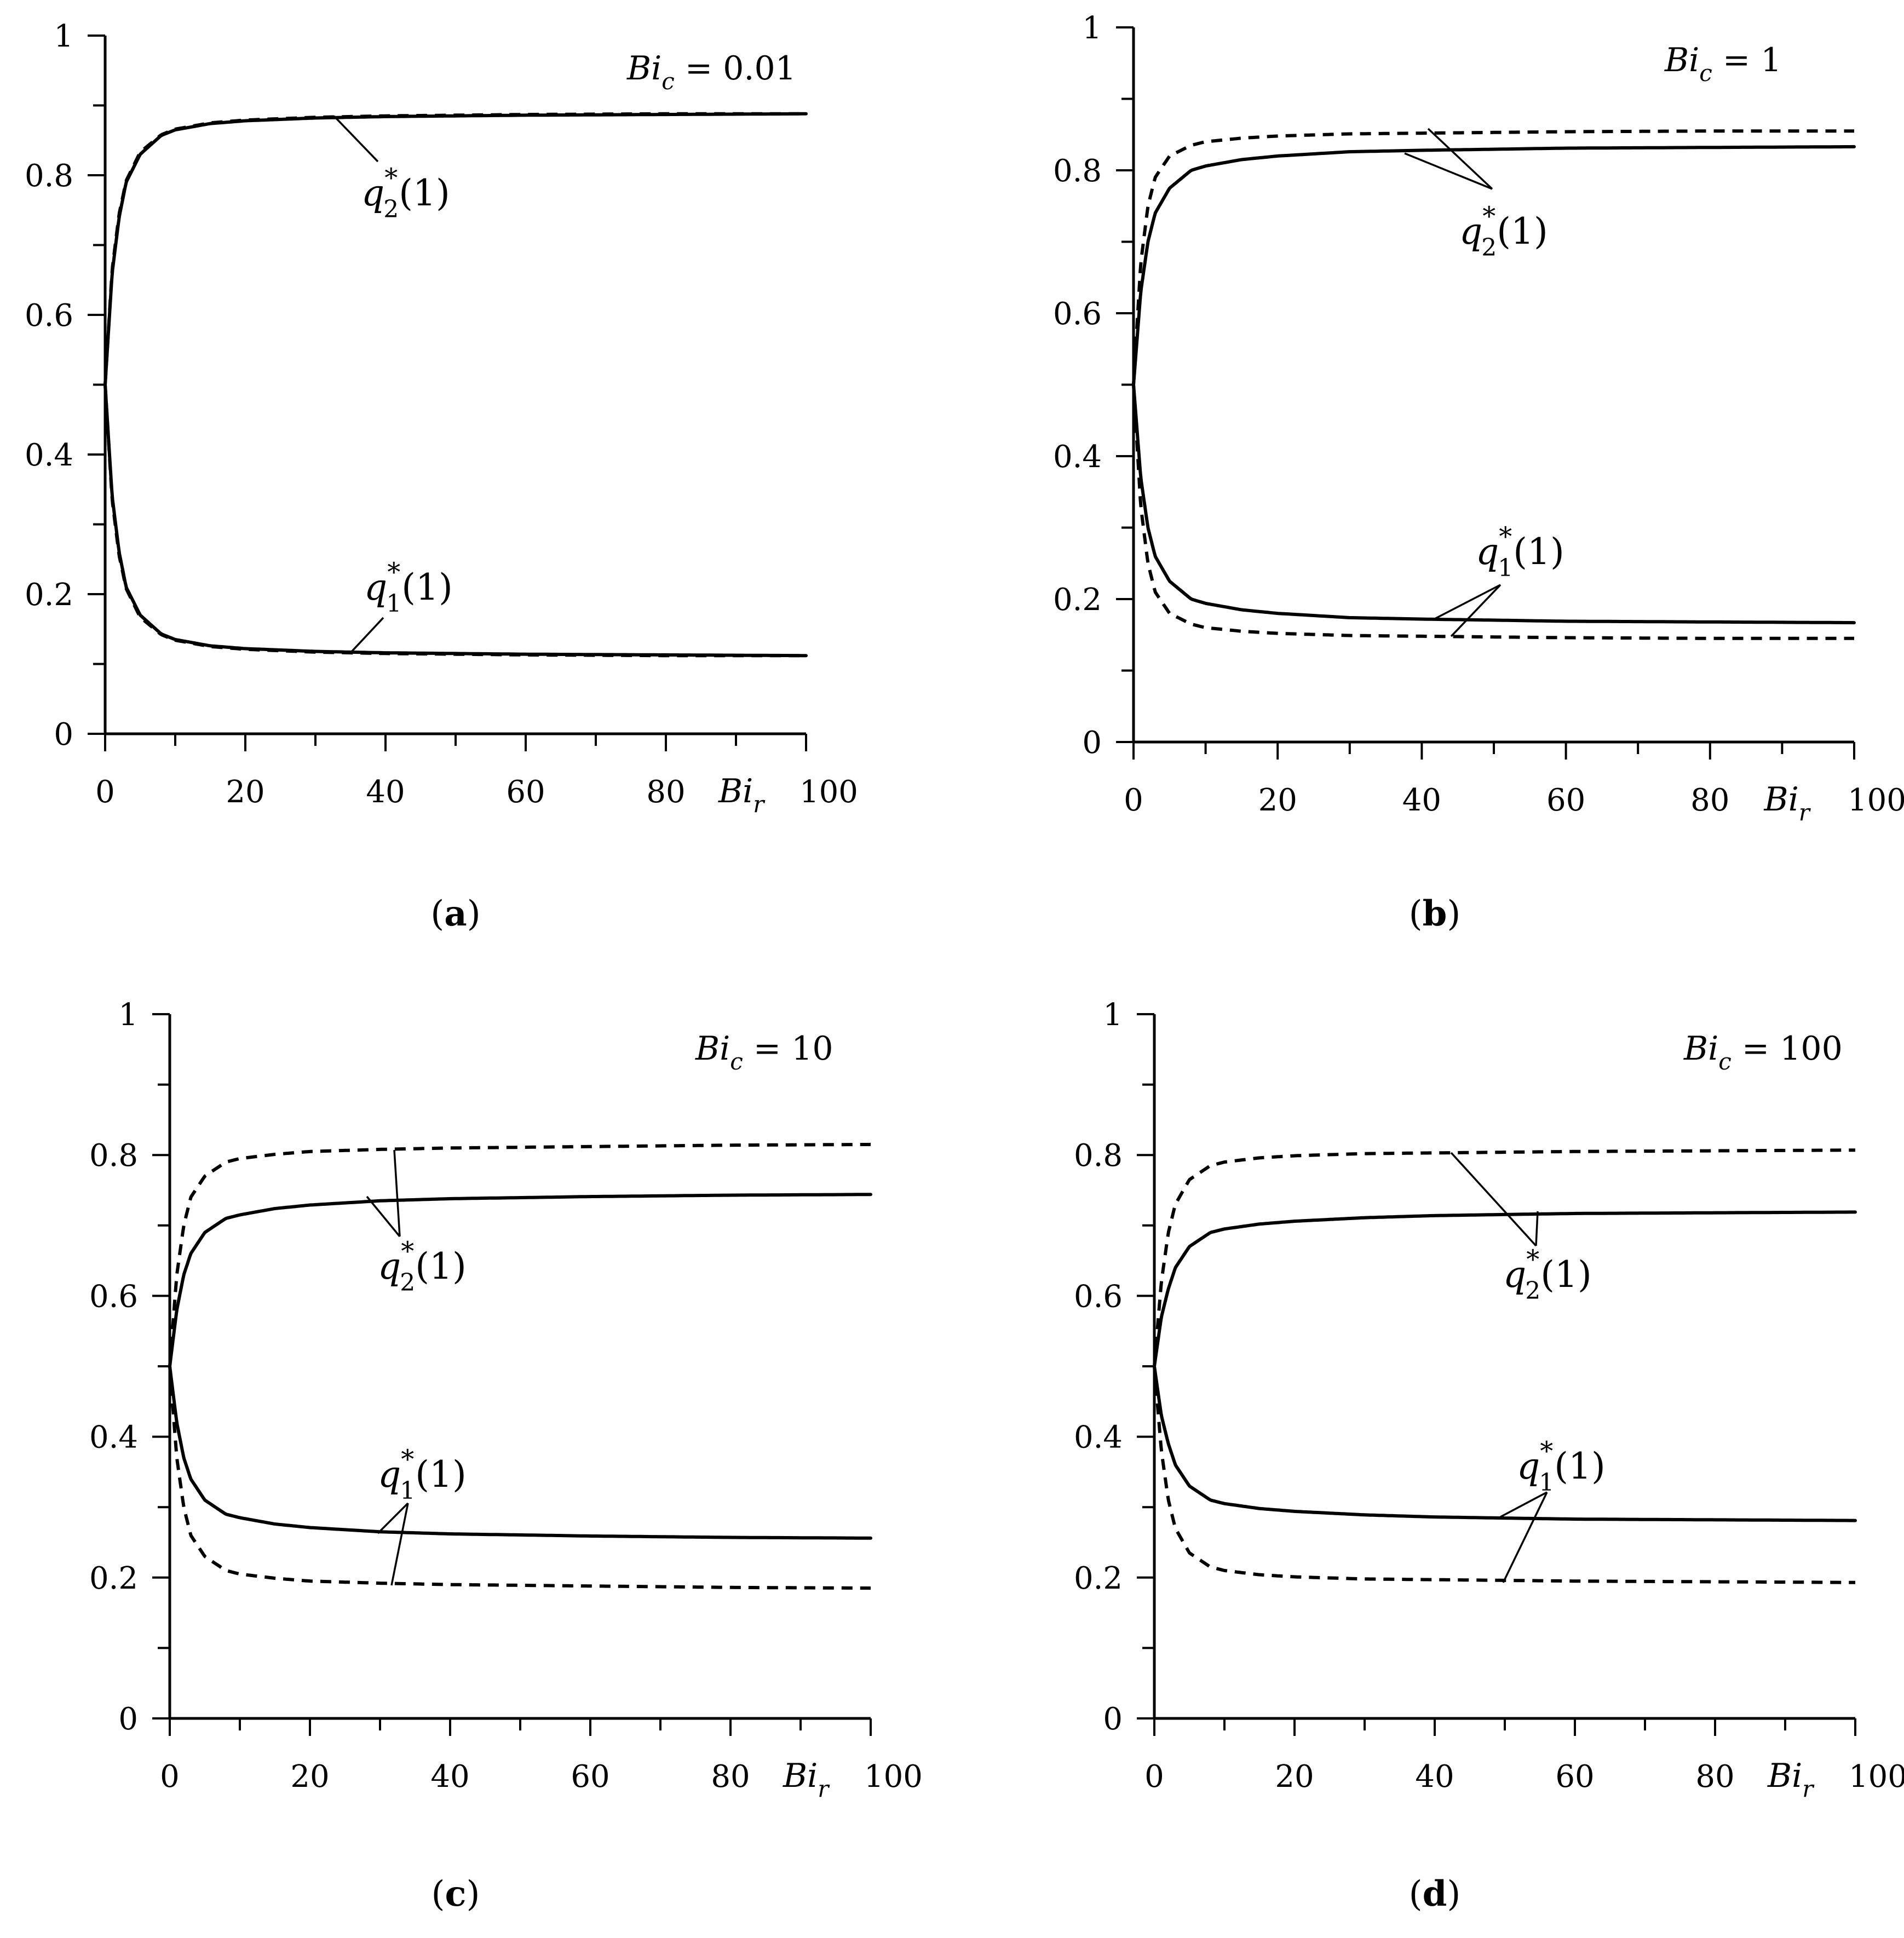 Image resolution: width=1904 pixels, height=1938 pixels. Describe the element at coordinates (1435, 913) in the screenshot. I see `panel-label: (b)` at that location.